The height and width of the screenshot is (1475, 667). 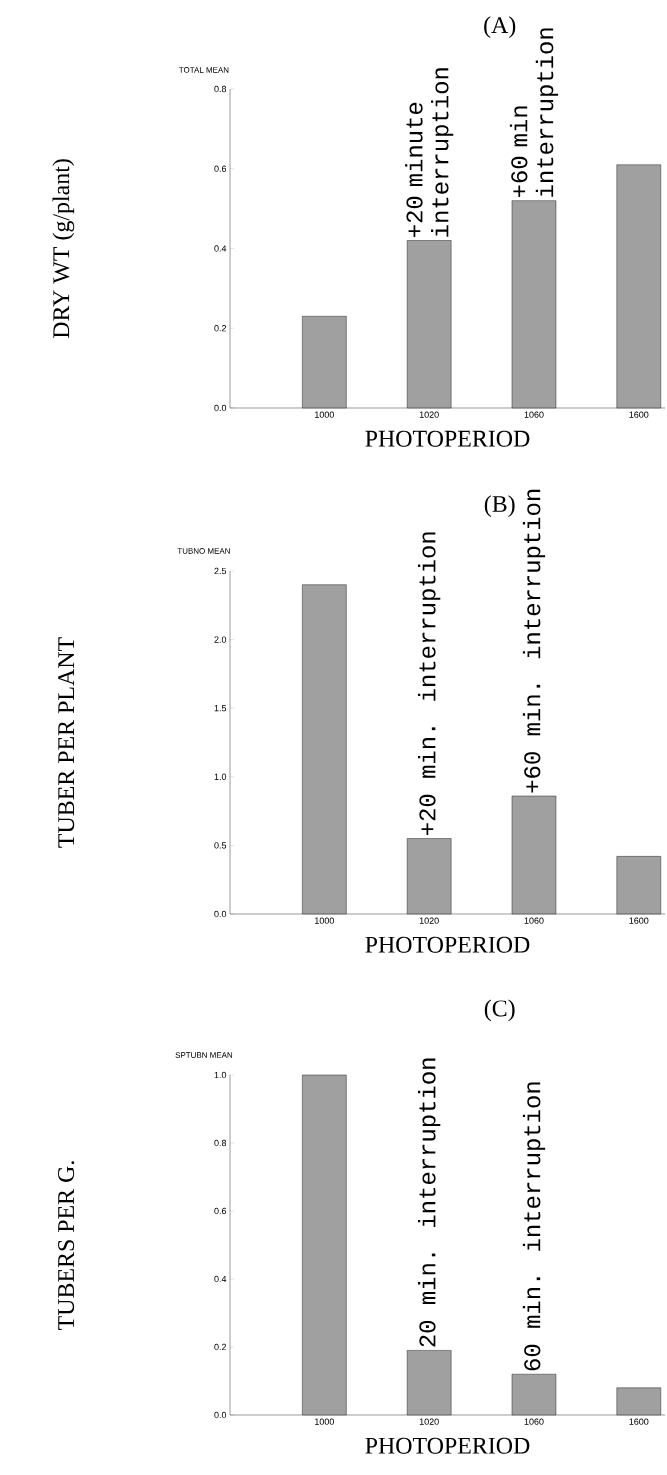 I want to click on chart-title: (C), so click(x=499, y=1010).